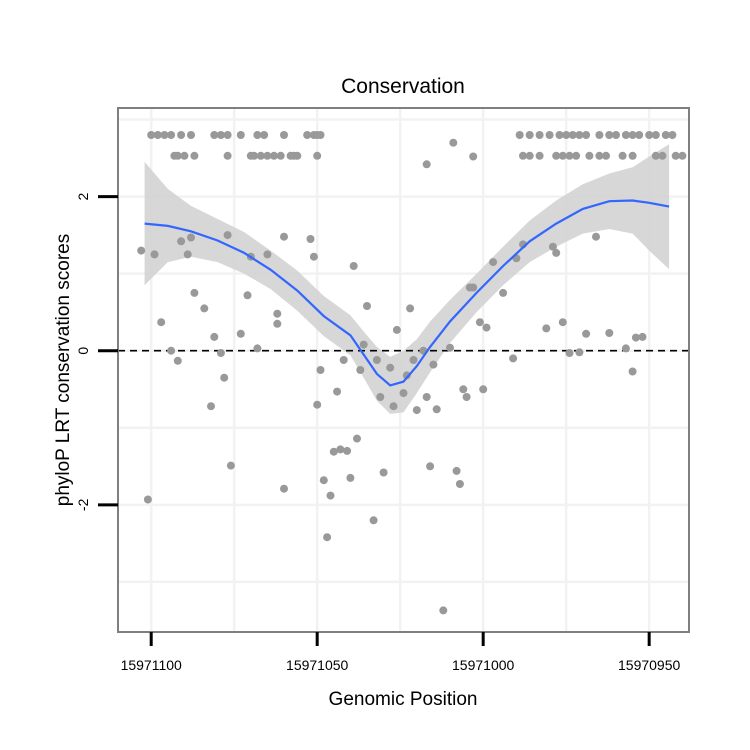 This screenshot has width=750, height=750. What do you see at coordinates (317, 665) in the screenshot?
I see `x-tick-label: 15971050` at bounding box center [317, 665].